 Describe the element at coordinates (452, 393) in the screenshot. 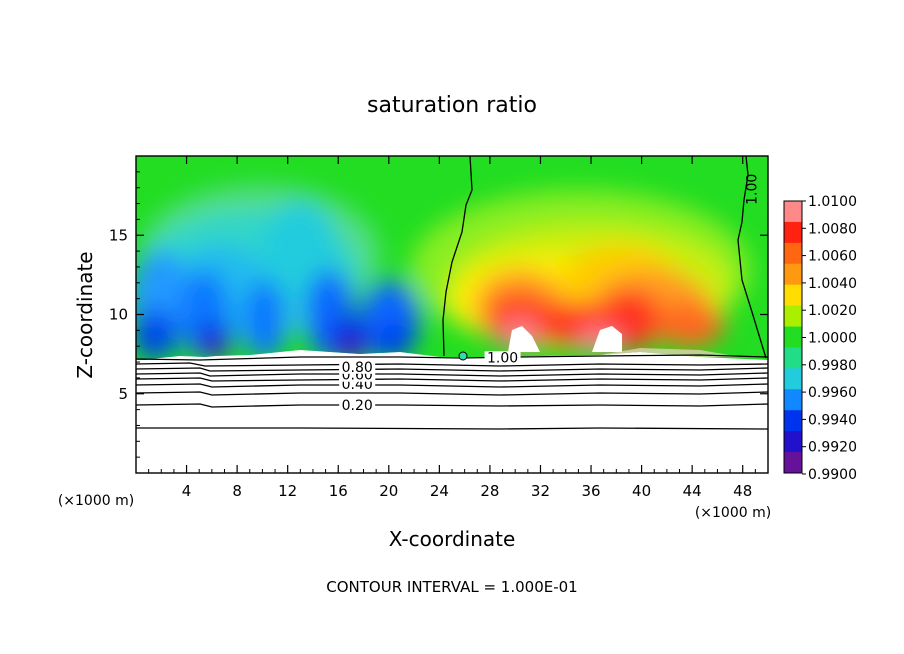

I see `contour-0.30` at that location.